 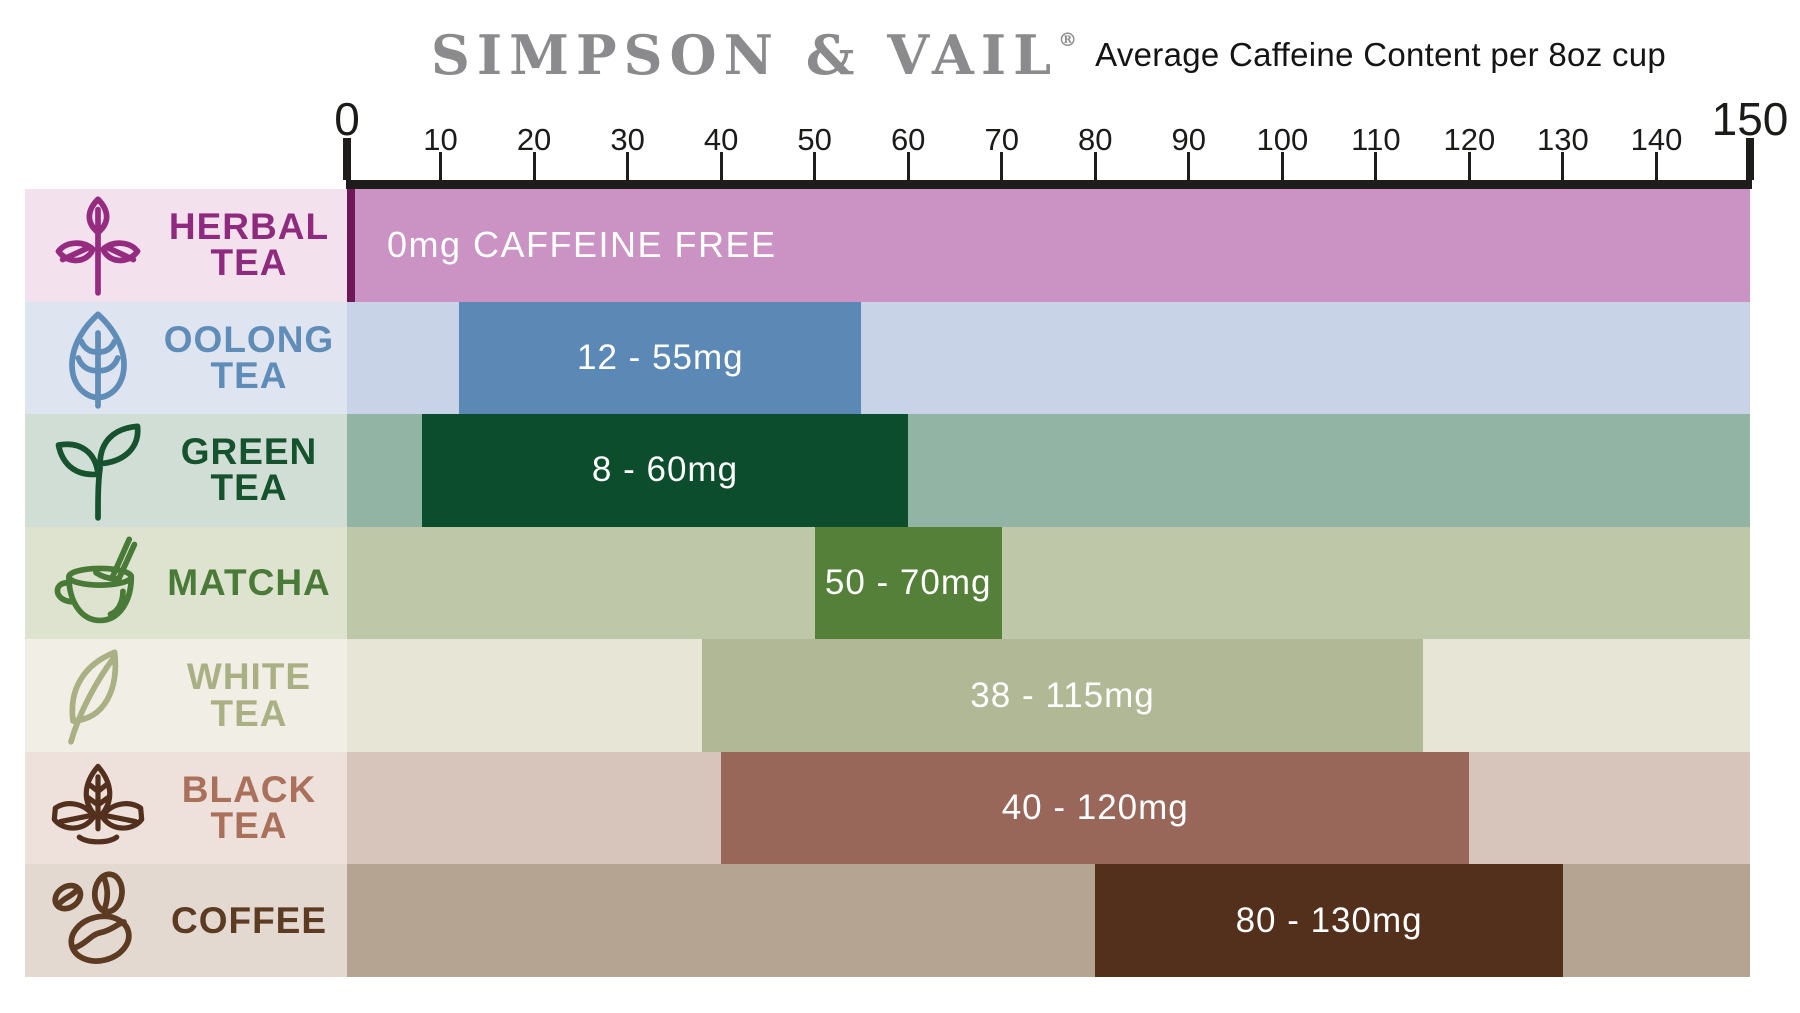 I want to click on matcha-row-band: 50 - 70mg, so click(x=1048, y=583).